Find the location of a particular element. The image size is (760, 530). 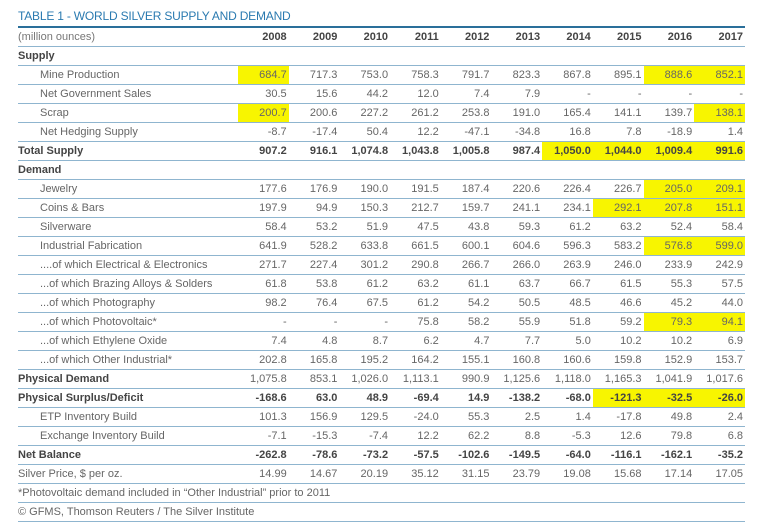

value-cell: 139.7 is located at coordinates (669, 113).